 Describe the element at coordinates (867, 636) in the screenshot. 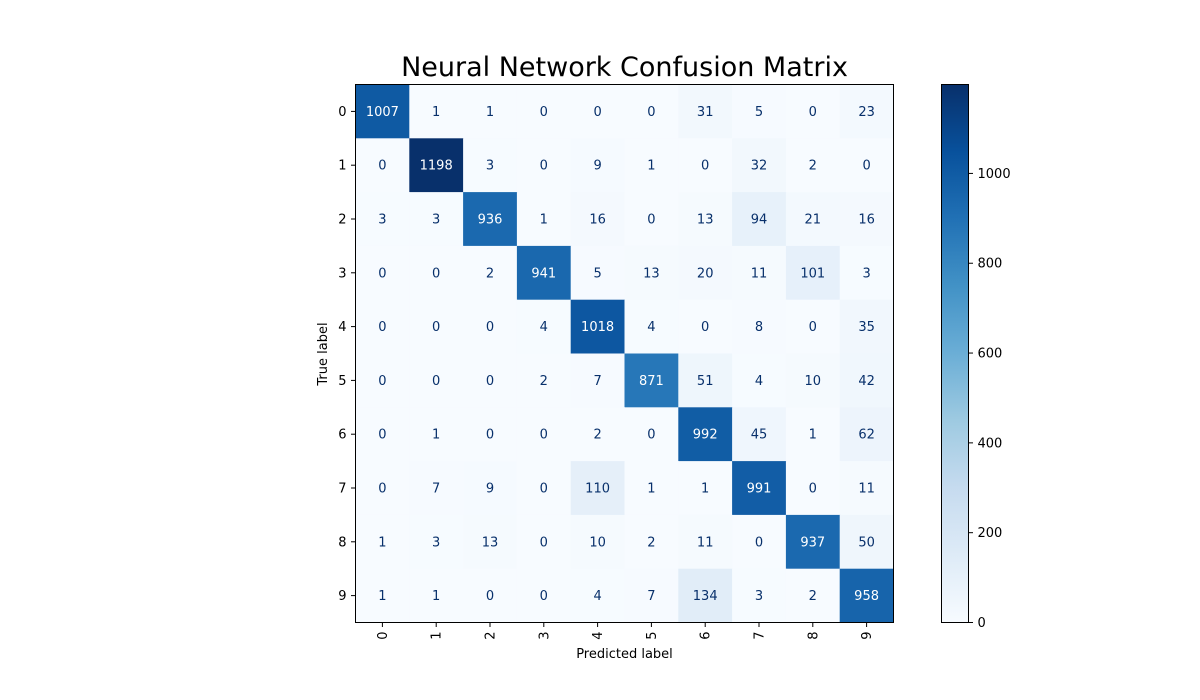

I see `x-tick-label: 9` at that location.